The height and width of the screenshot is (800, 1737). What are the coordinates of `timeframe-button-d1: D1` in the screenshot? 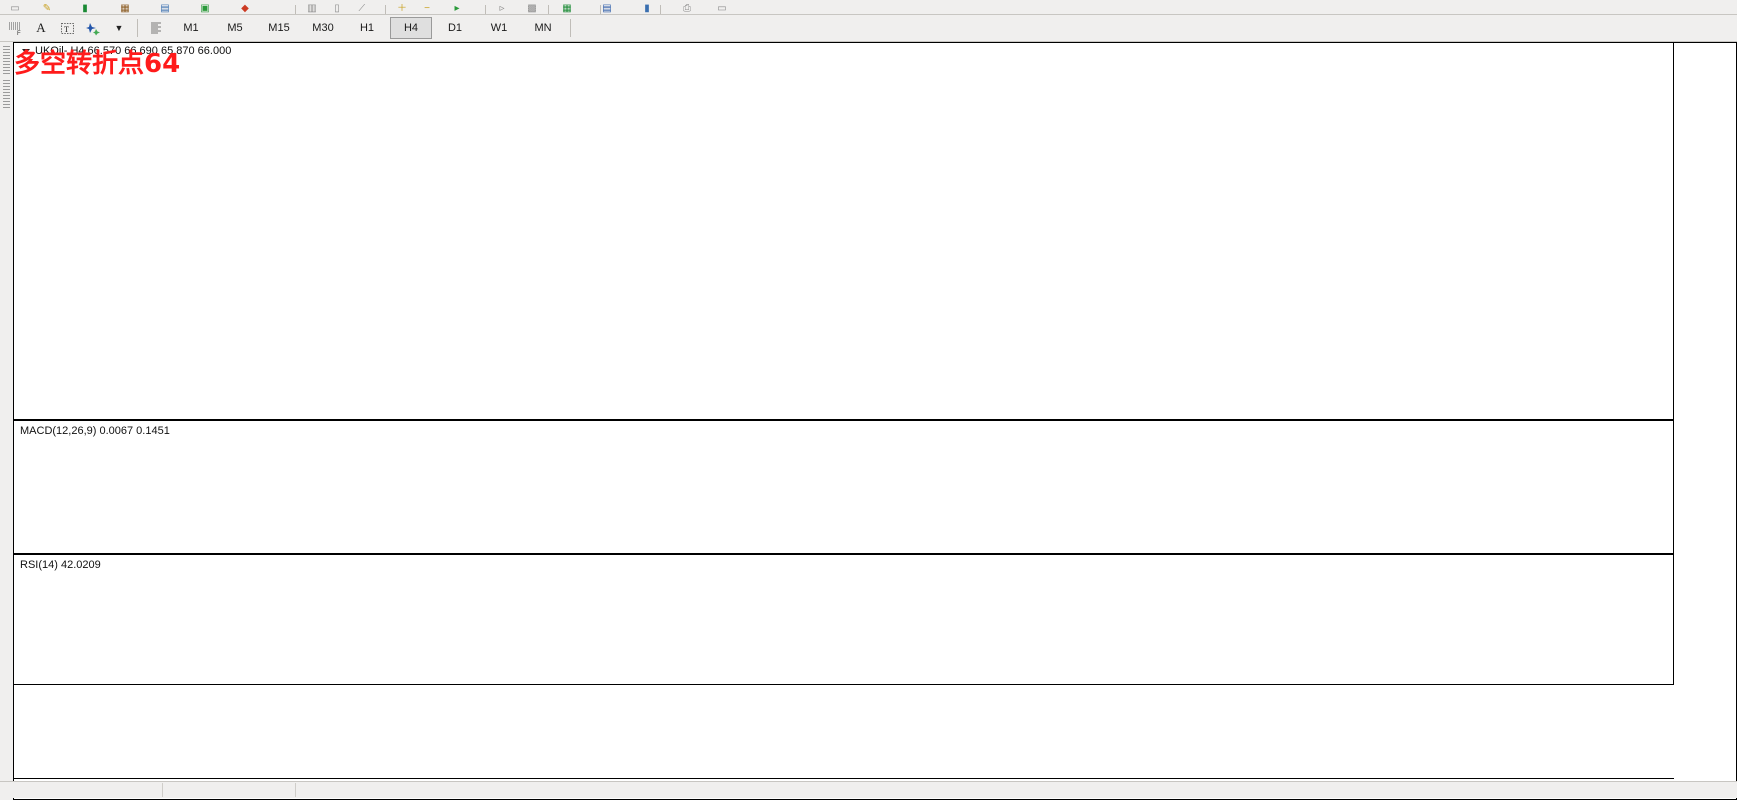 It's located at (455, 28).